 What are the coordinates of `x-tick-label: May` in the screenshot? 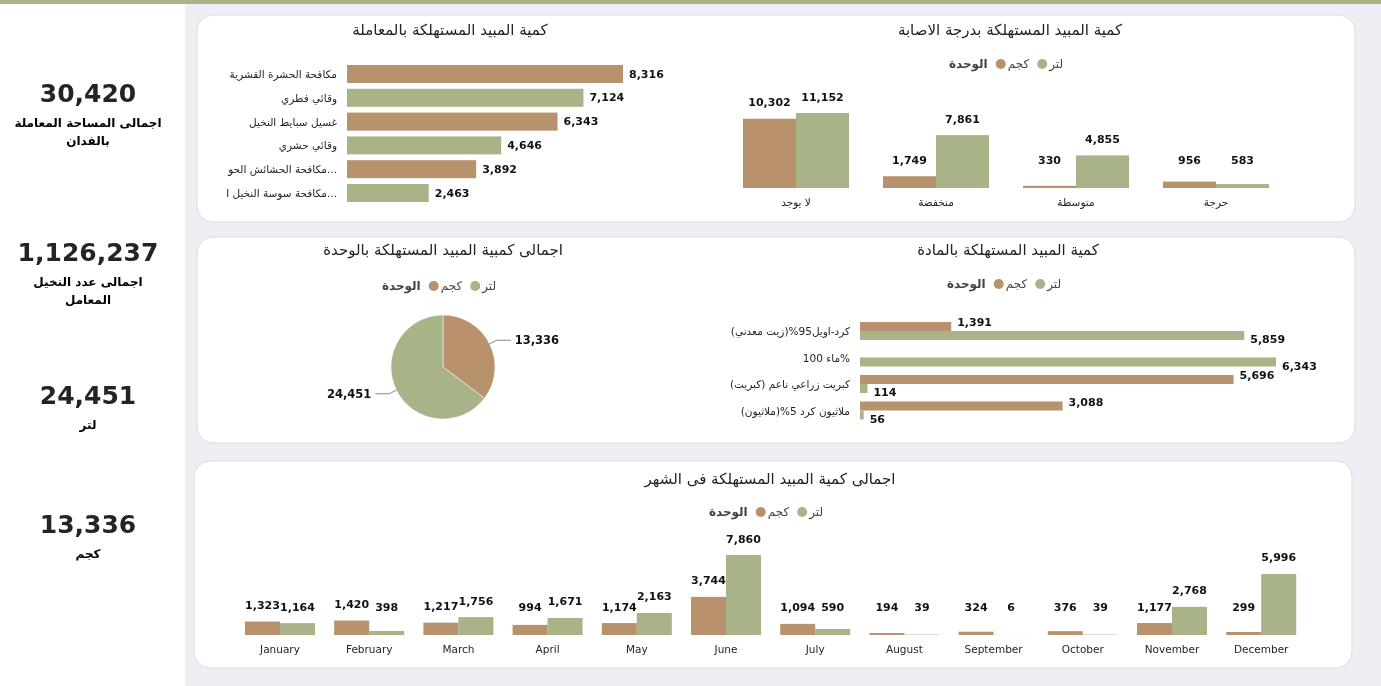 It's located at (636, 649).